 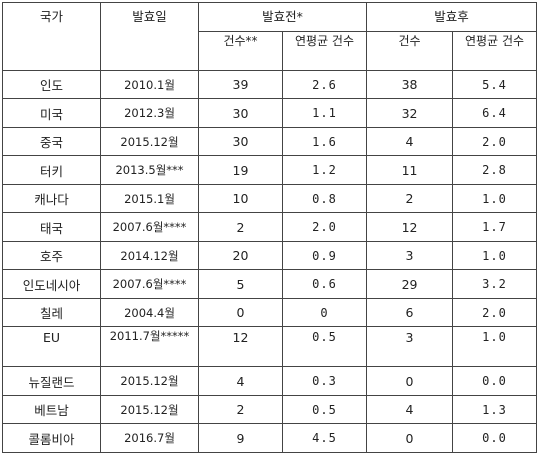 I want to click on avg-before-cell: 0.3, so click(x=324, y=381).